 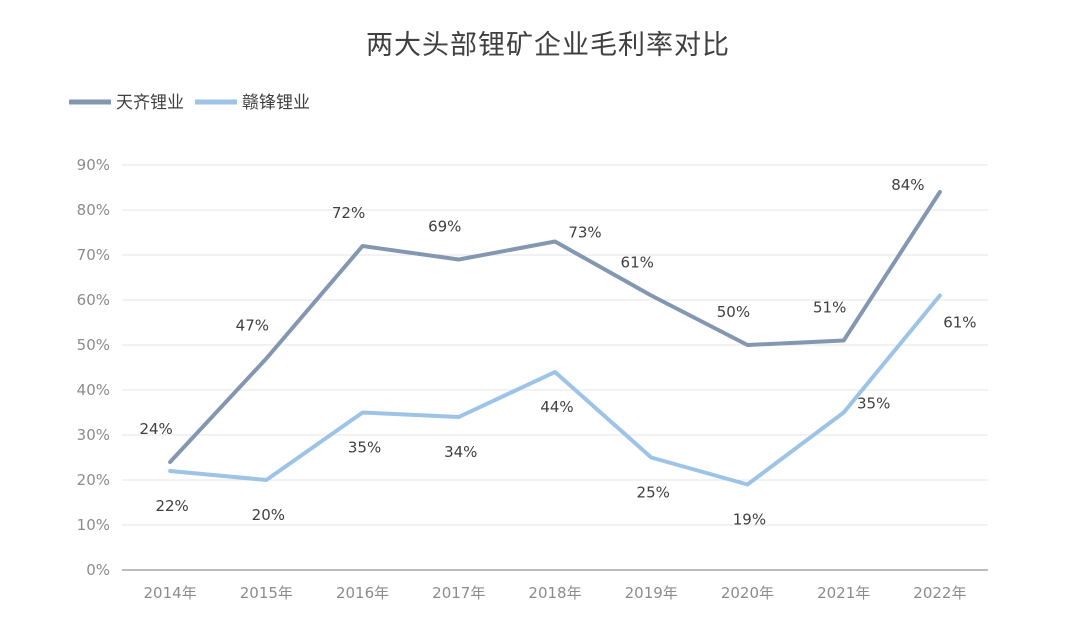 What do you see at coordinates (444, 227) in the screenshot?
I see `data-label: 69%` at bounding box center [444, 227].